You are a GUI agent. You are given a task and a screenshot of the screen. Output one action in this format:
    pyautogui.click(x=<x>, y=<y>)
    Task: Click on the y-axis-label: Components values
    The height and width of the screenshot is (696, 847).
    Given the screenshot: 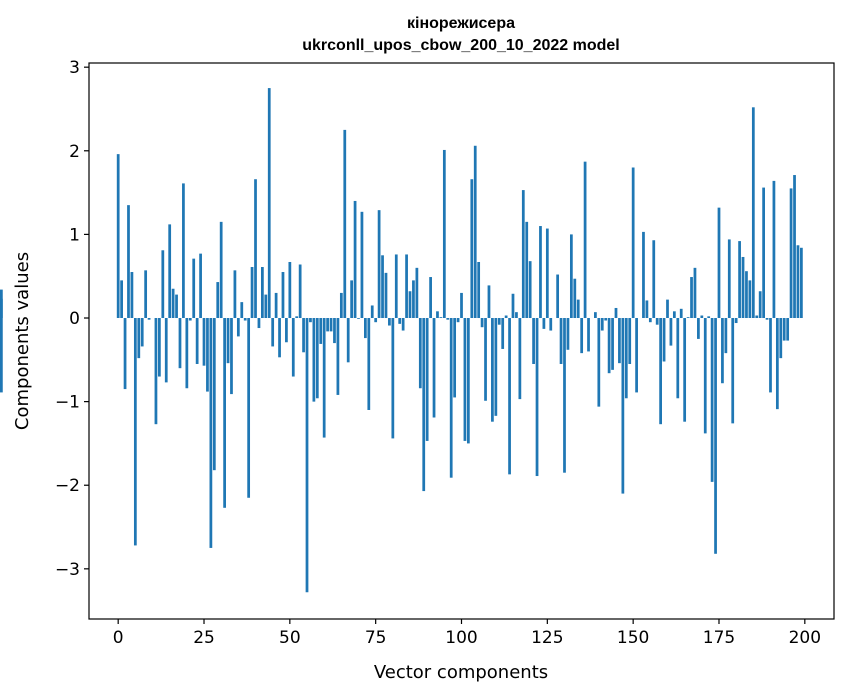 What is the action you would take?
    pyautogui.click(x=22, y=341)
    